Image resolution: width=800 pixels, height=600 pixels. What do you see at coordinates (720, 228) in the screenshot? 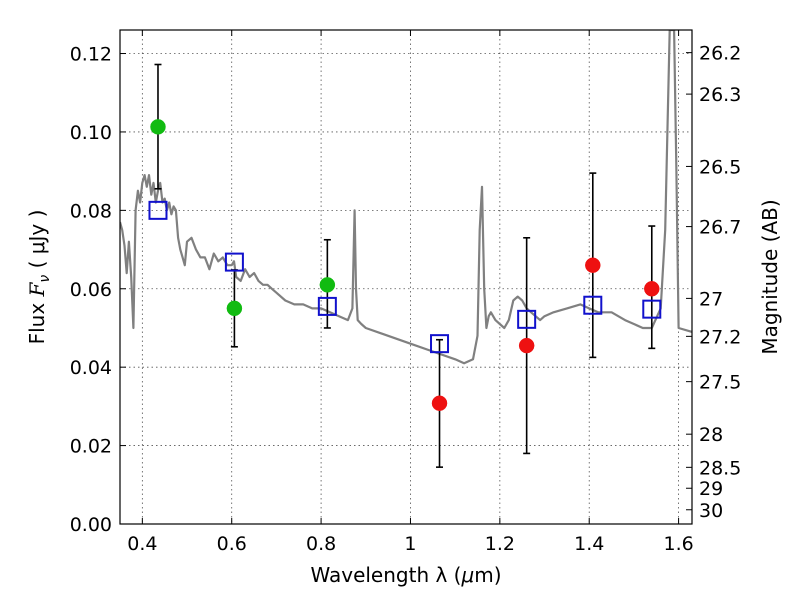
I see `y2-tick-label: 26.7` at bounding box center [720, 228].